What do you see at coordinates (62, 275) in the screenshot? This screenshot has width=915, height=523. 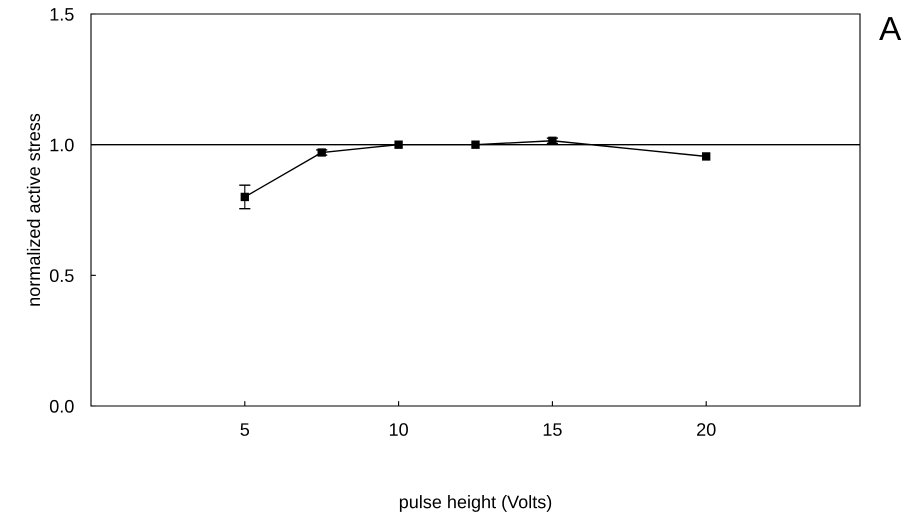 I see `y-tick-label: 0.5` at bounding box center [62, 275].